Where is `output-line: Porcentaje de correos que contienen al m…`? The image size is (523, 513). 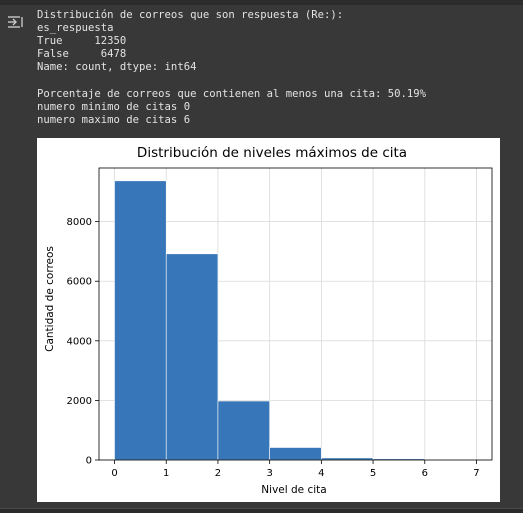
output-line: Porcentaje de correos que contienen al m… is located at coordinates (232, 93).